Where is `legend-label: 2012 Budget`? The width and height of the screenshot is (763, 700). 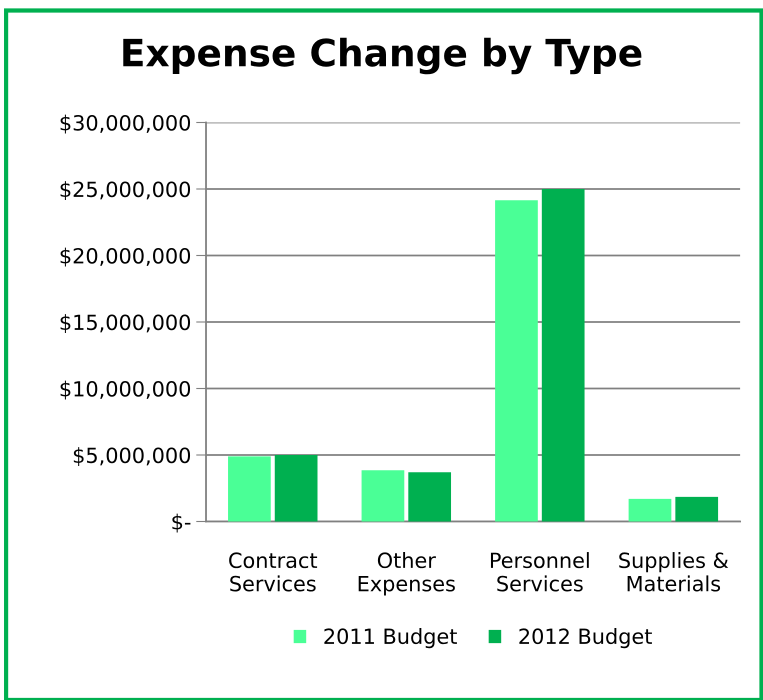 legend-label: 2012 Budget is located at coordinates (585, 638).